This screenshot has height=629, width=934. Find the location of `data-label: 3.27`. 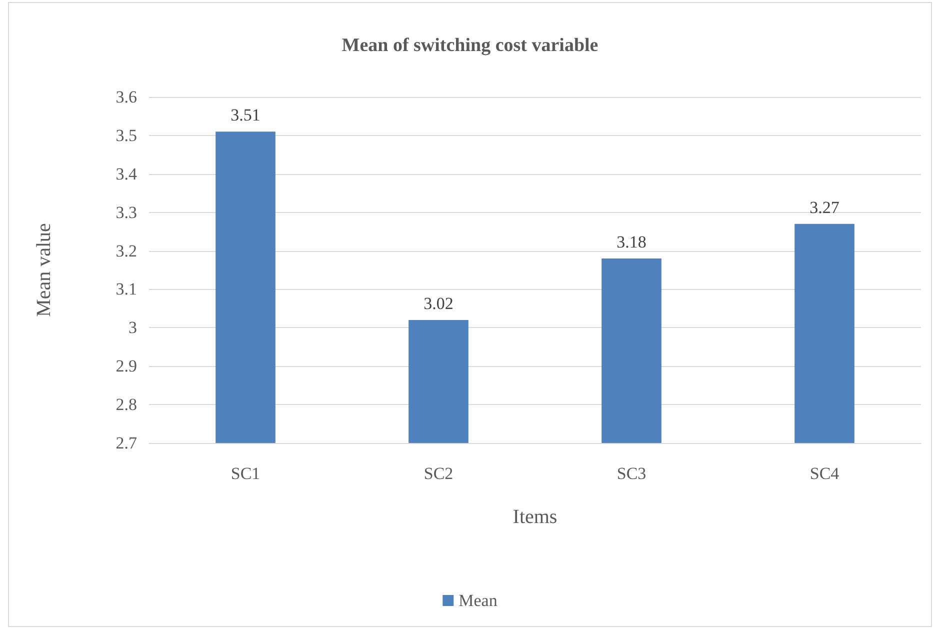

data-label: 3.27 is located at coordinates (825, 207).